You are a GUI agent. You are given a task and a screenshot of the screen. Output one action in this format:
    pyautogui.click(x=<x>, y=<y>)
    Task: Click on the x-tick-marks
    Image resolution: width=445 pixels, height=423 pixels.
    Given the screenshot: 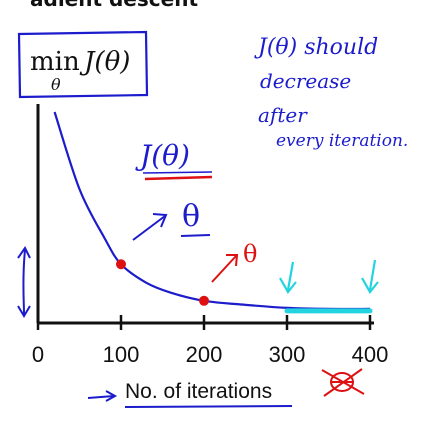 What is the action you would take?
    pyautogui.click(x=204, y=322)
    